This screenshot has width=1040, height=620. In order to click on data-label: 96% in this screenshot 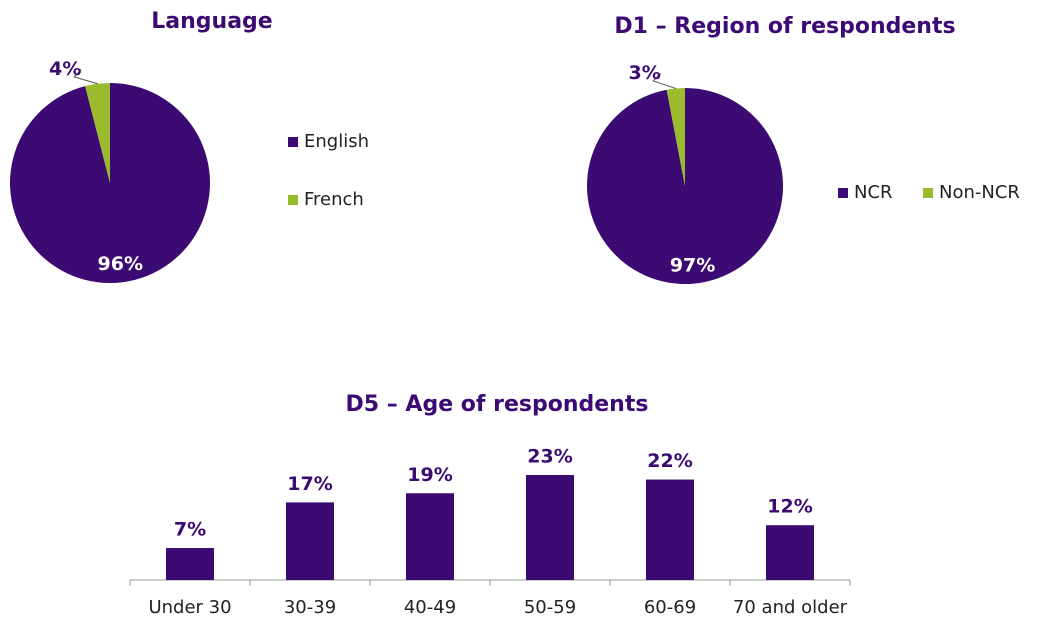, I will do `click(120, 264)`.